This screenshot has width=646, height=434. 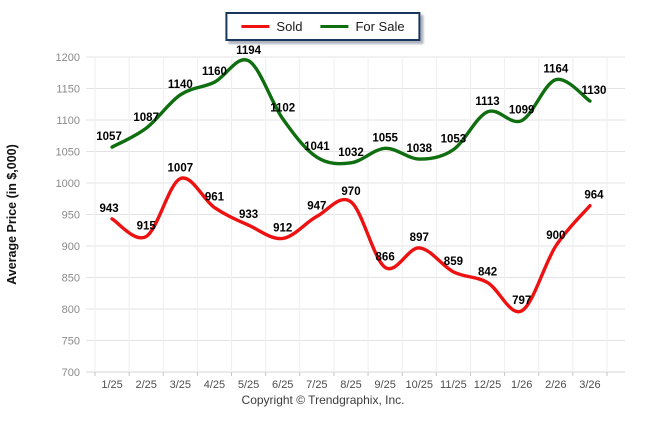 I want to click on y-tick-label: 1200, so click(x=68, y=58).